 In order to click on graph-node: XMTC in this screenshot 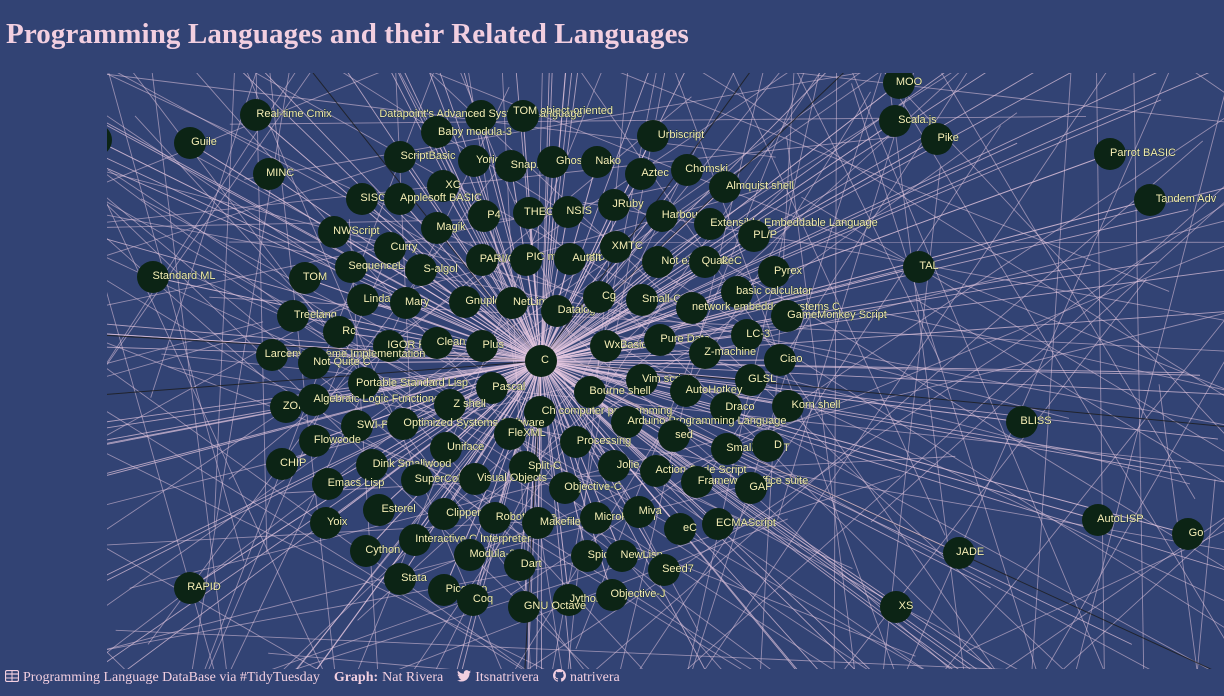, I will do `click(621, 247)`.